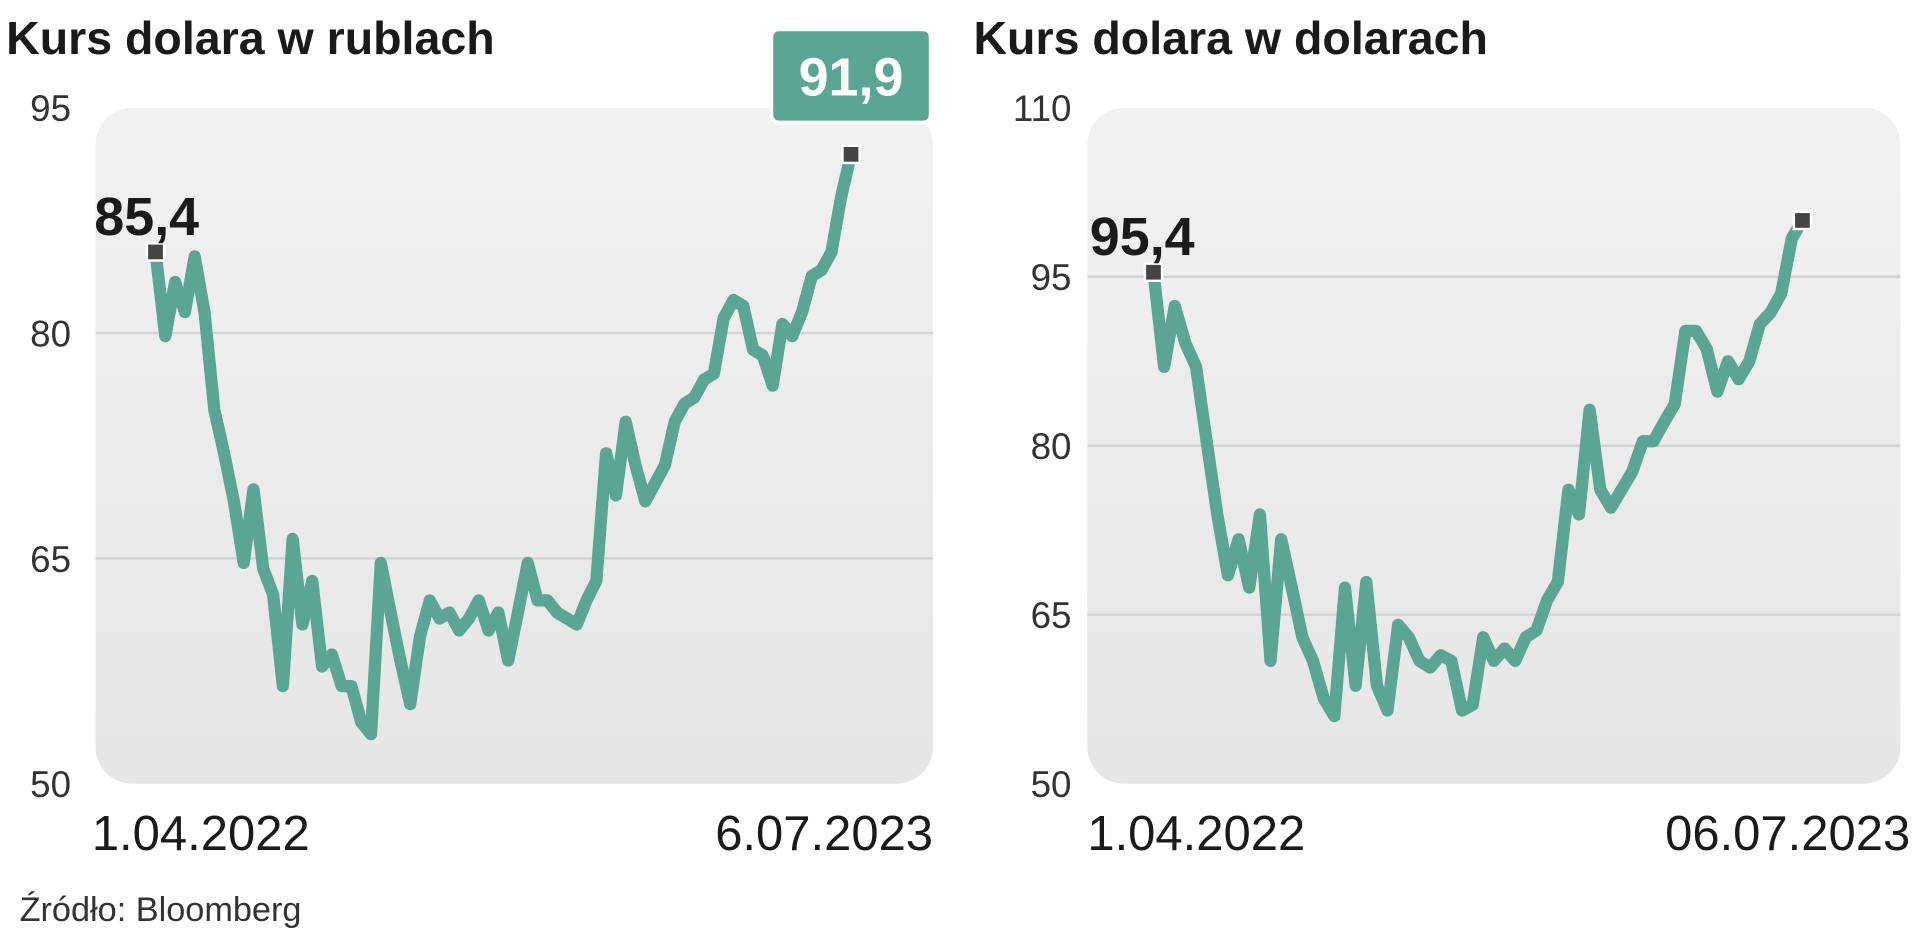  I want to click on y-tick-label: 110, so click(1042, 108).